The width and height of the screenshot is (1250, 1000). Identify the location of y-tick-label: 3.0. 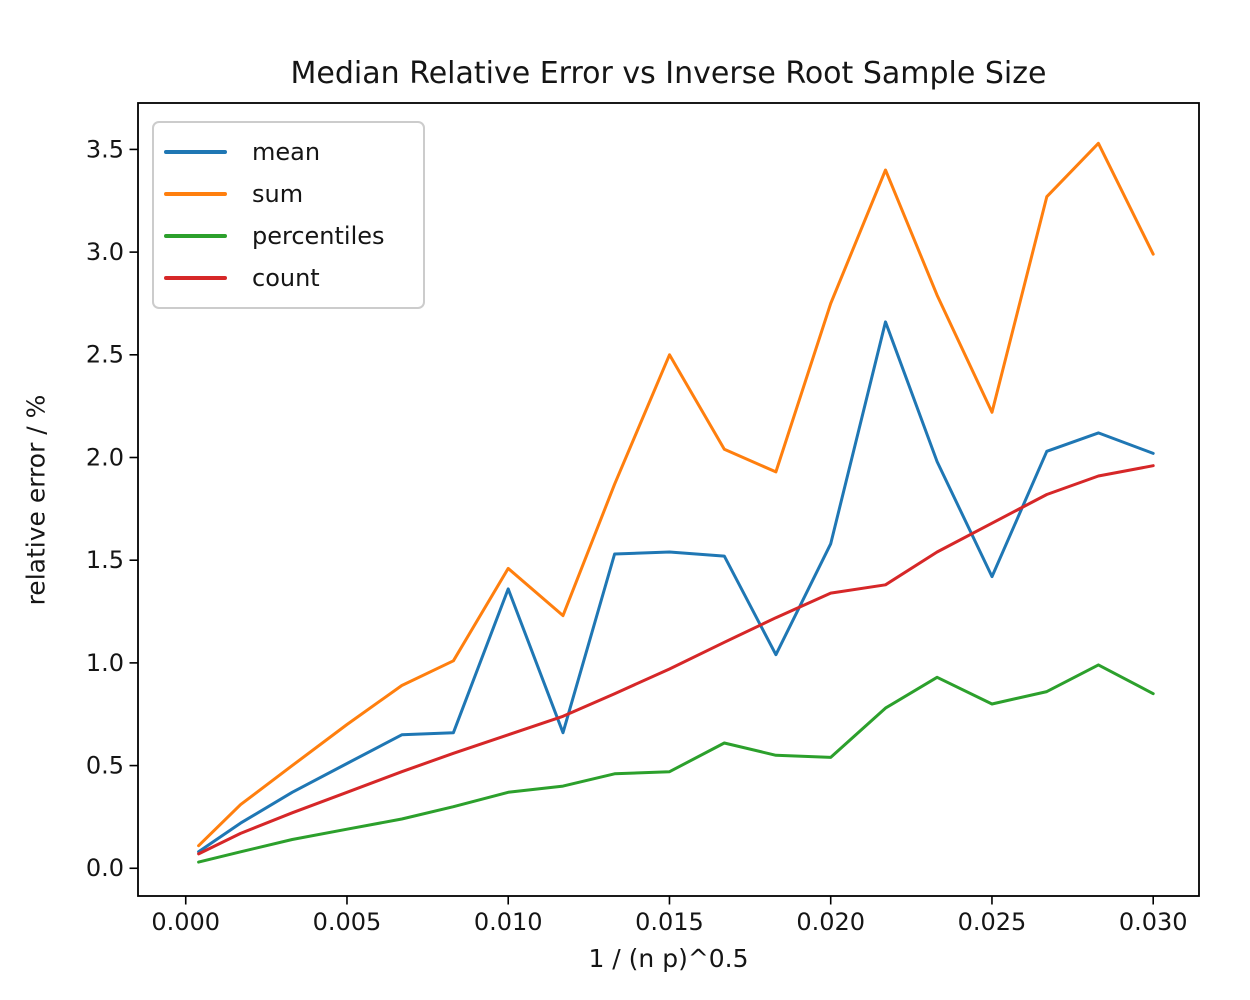
(105, 252).